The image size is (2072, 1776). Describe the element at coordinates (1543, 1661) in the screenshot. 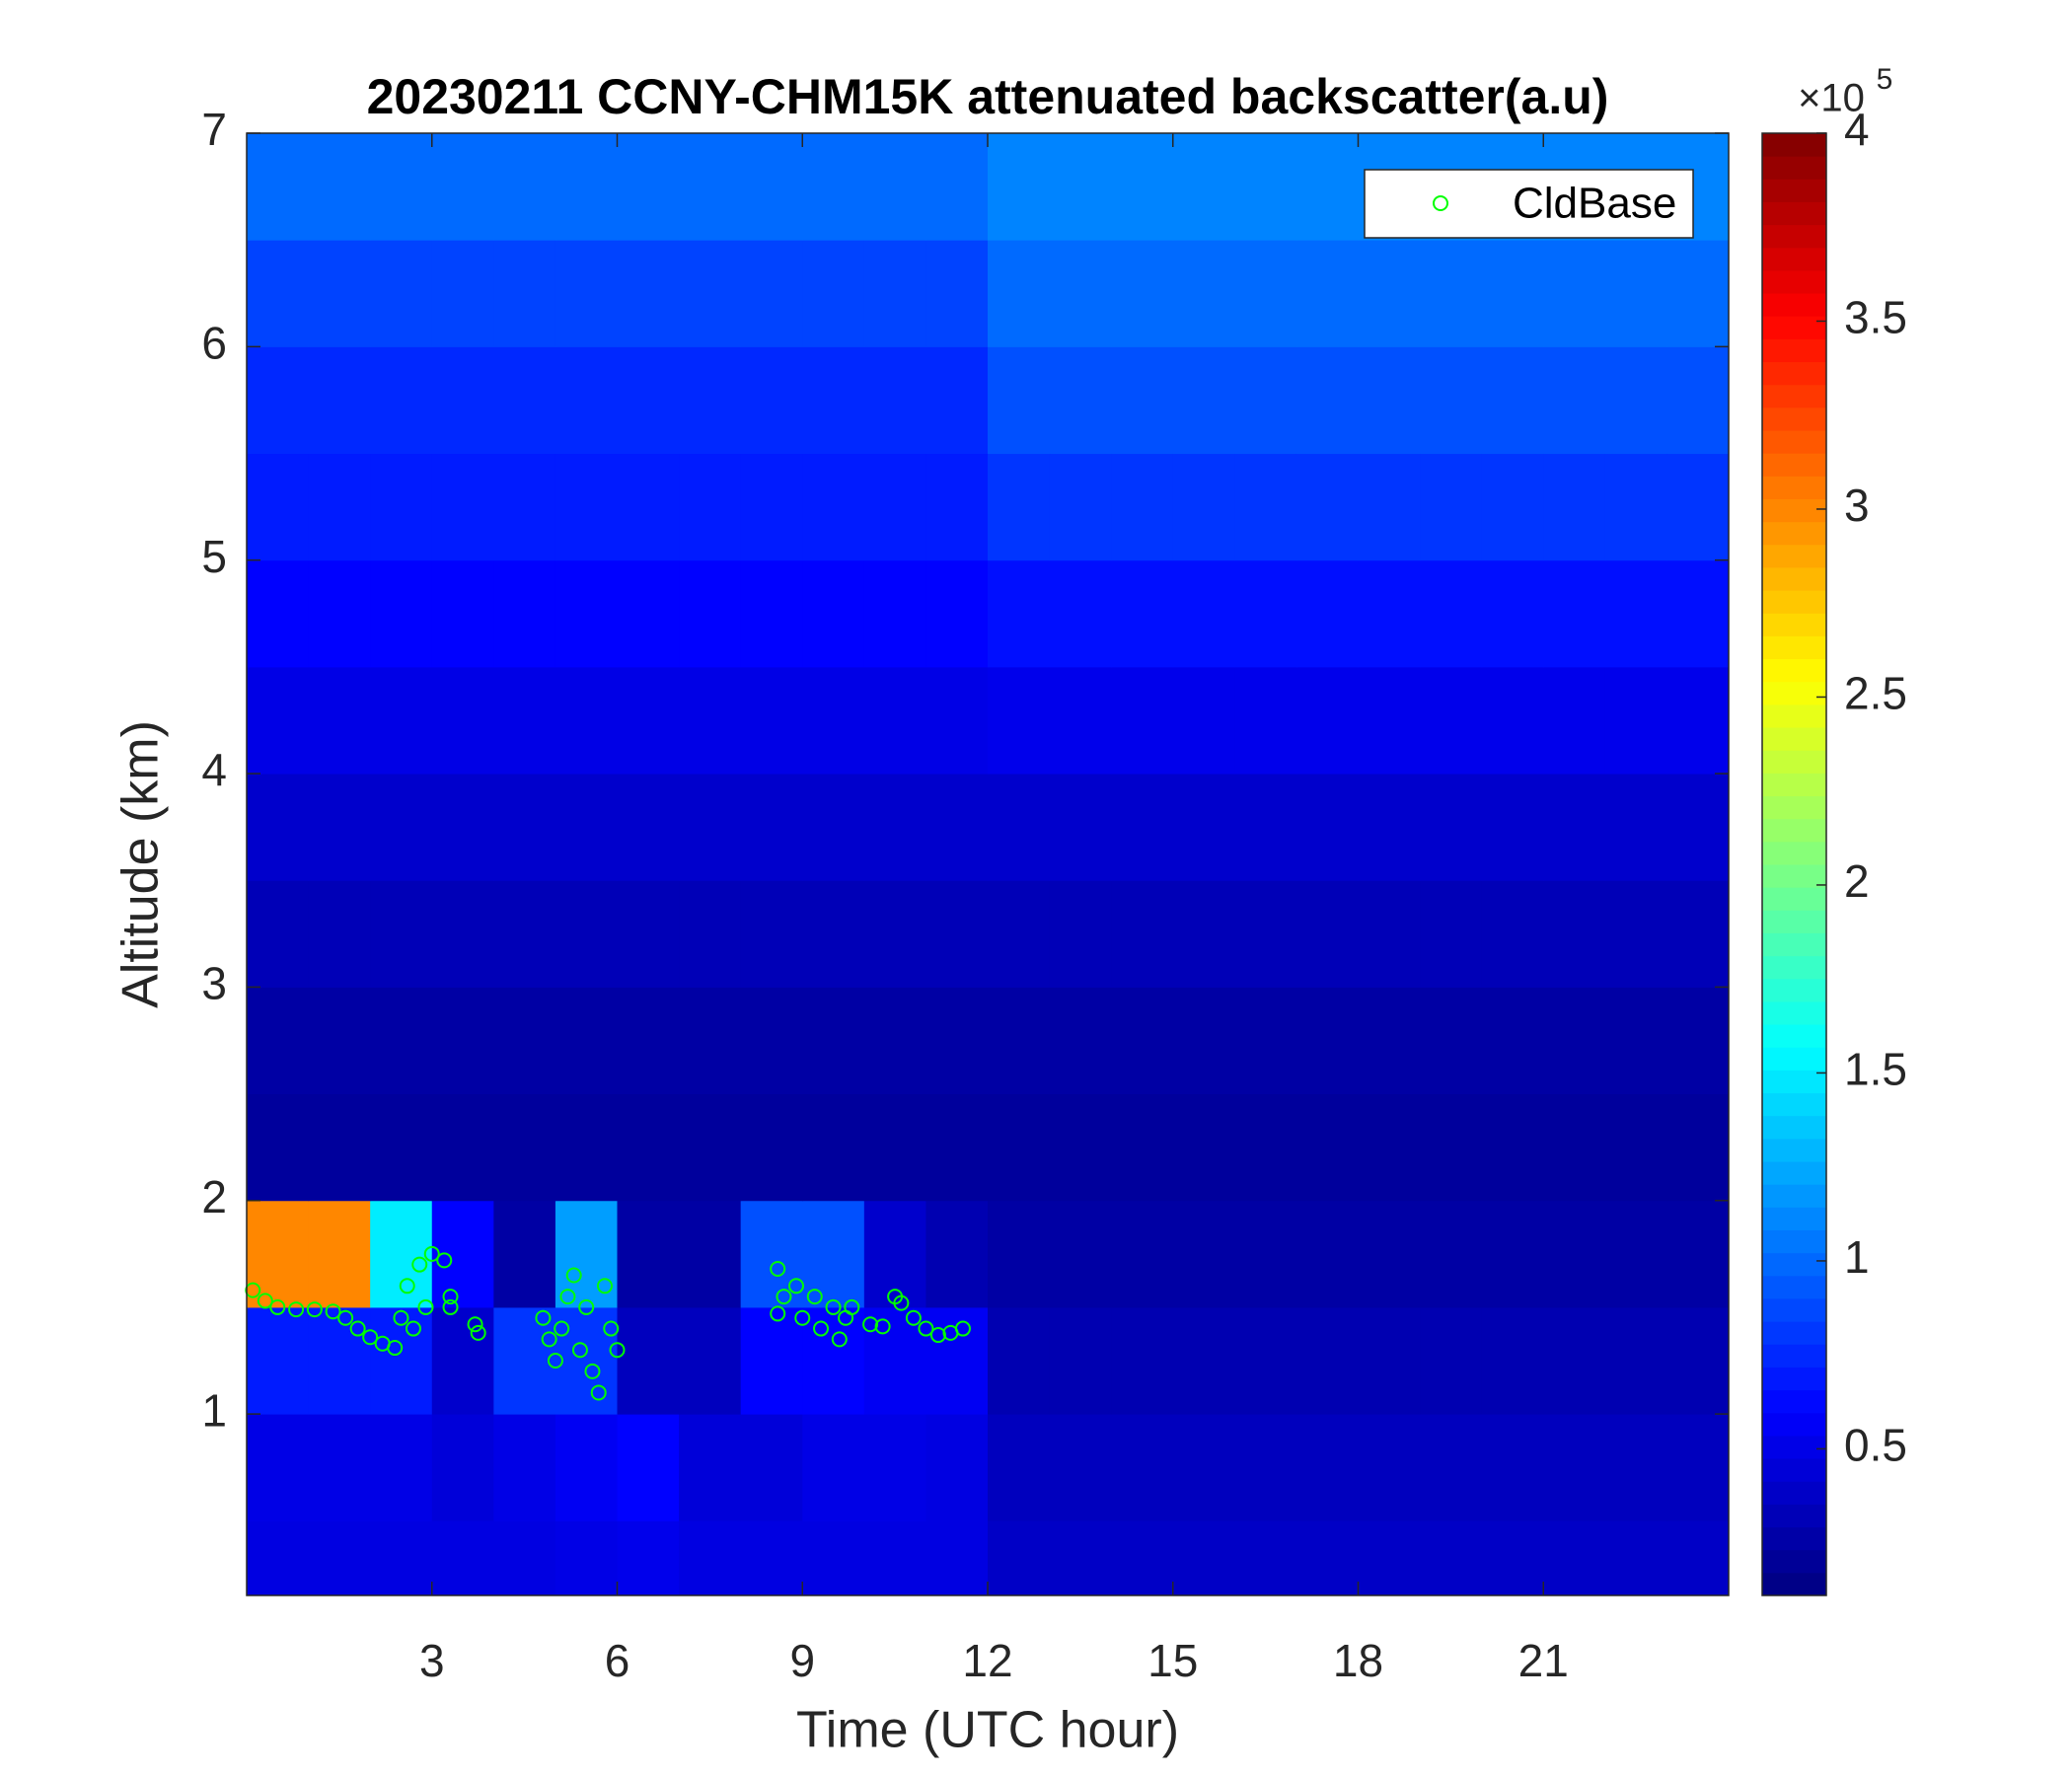

I see `x-tick-label: 21` at that location.